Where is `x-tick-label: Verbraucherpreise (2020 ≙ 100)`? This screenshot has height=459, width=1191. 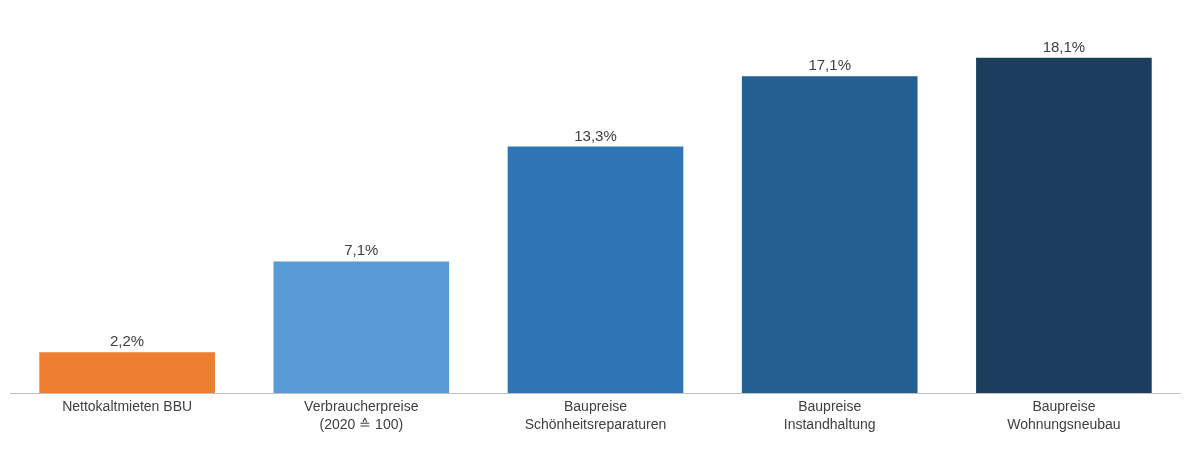
x-tick-label: Verbraucherpreise (2020 ≙ 100) is located at coordinates (361, 414).